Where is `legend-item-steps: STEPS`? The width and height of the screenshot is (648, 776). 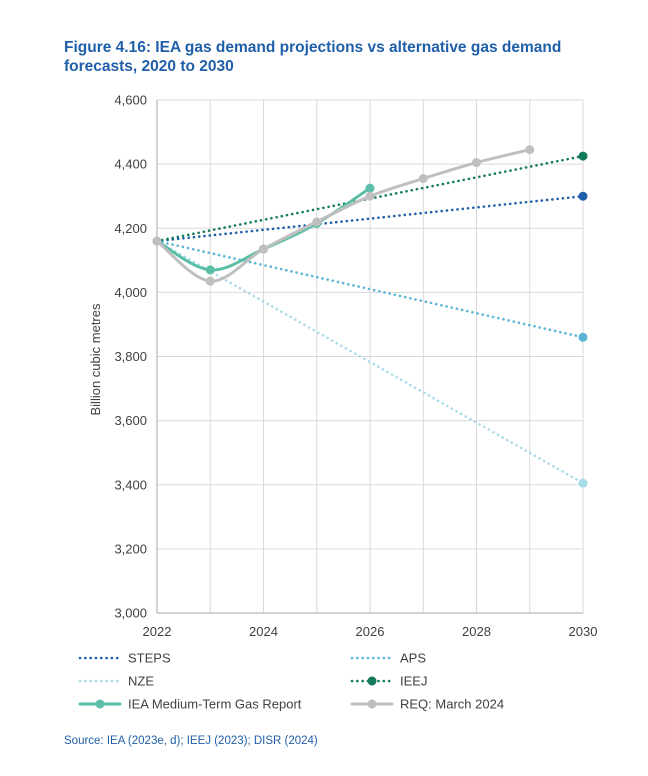
legend-item-steps: STEPS is located at coordinates (124, 658).